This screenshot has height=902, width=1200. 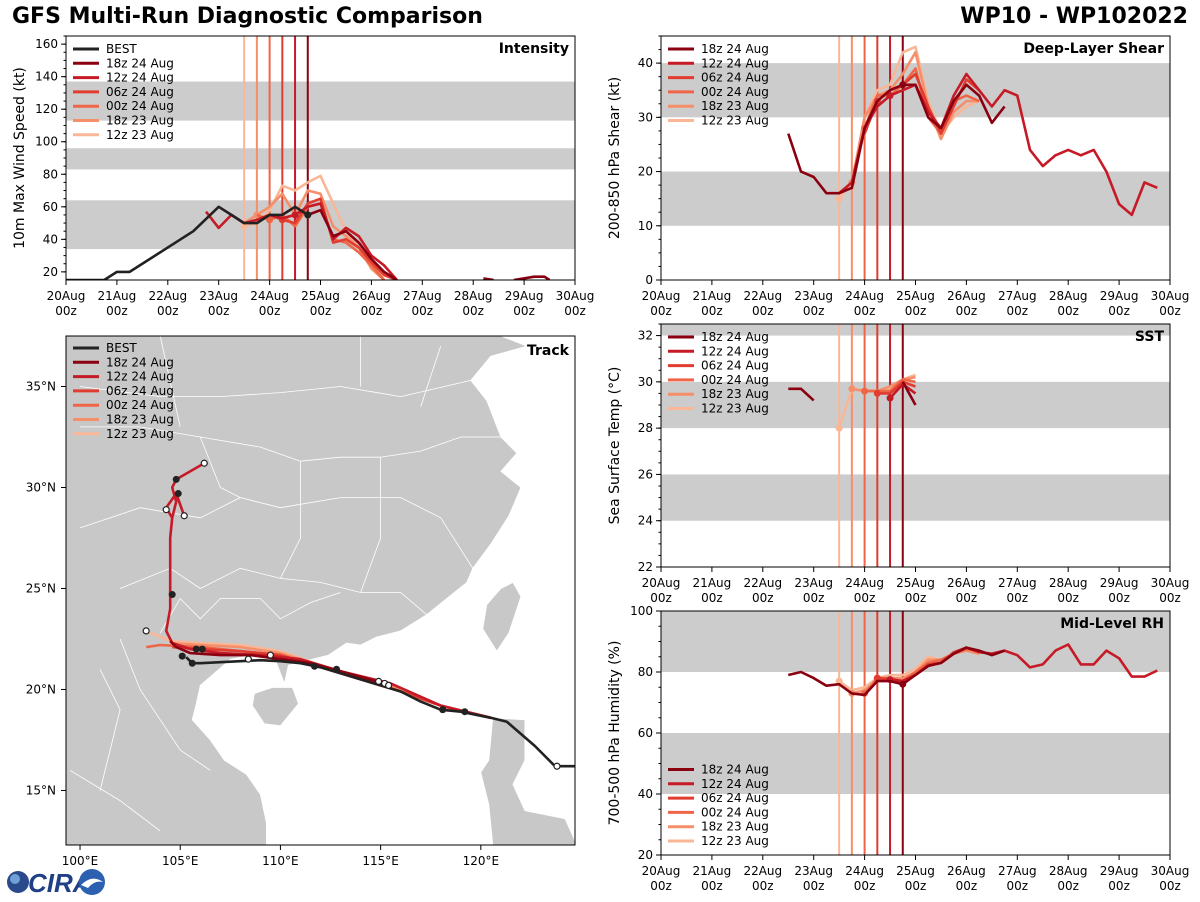 What do you see at coordinates (615, 733) in the screenshot?
I see `y-axis-label: 700-500 hPa Humidity (%)` at bounding box center [615, 733].